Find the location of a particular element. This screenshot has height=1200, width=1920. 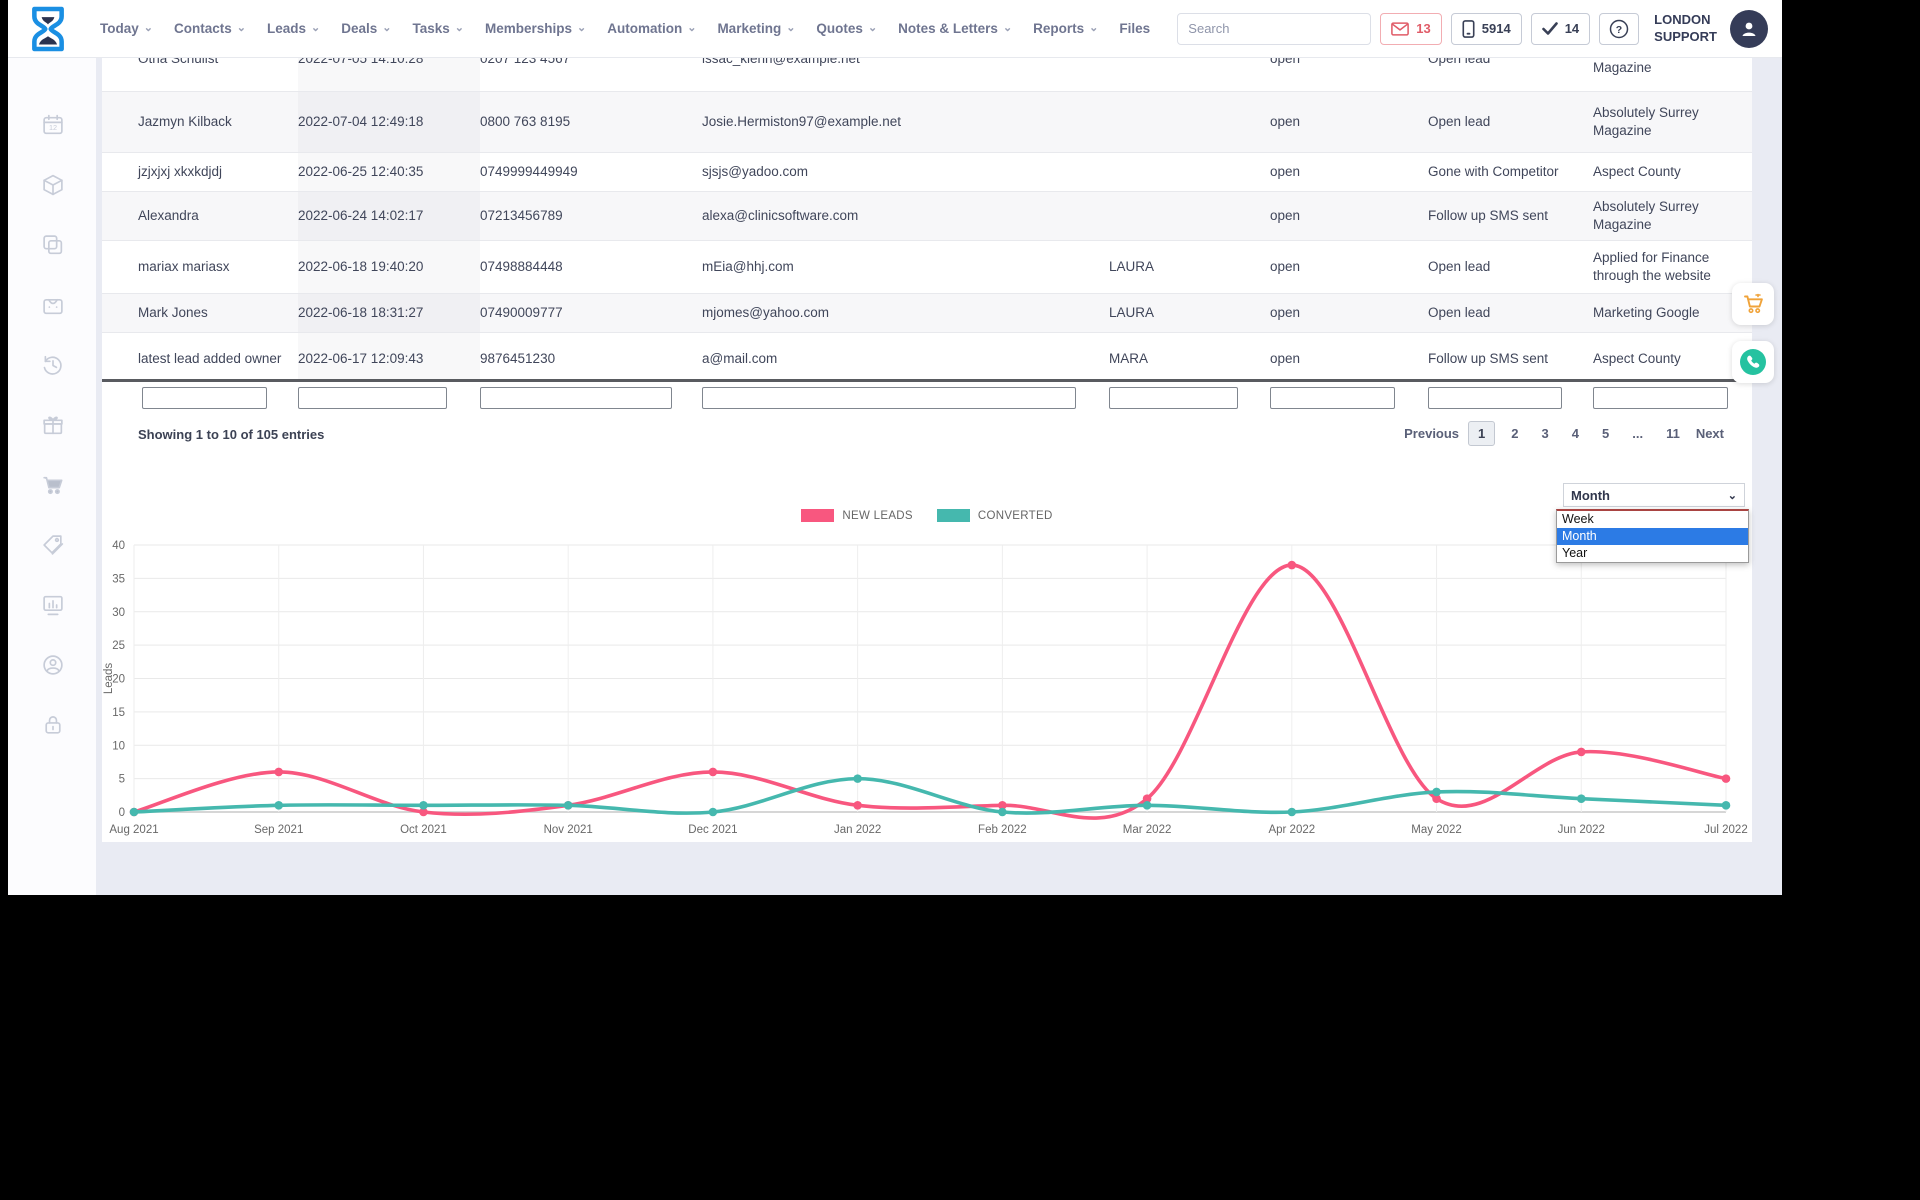

nav-item-contacts: Contacts ⌄ is located at coordinates (210, 28).